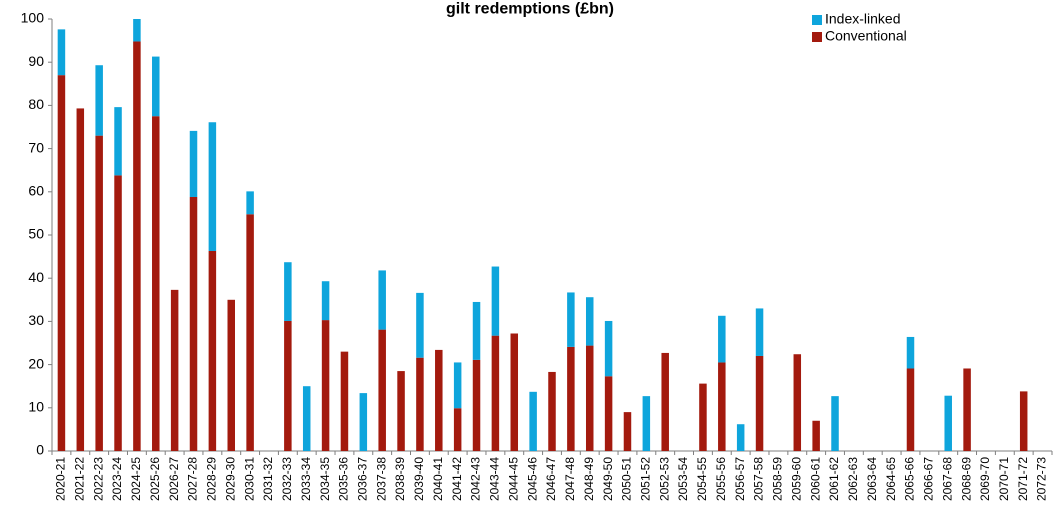 The height and width of the screenshot is (518, 1061). I want to click on y-tick-label: 0, so click(40, 450).